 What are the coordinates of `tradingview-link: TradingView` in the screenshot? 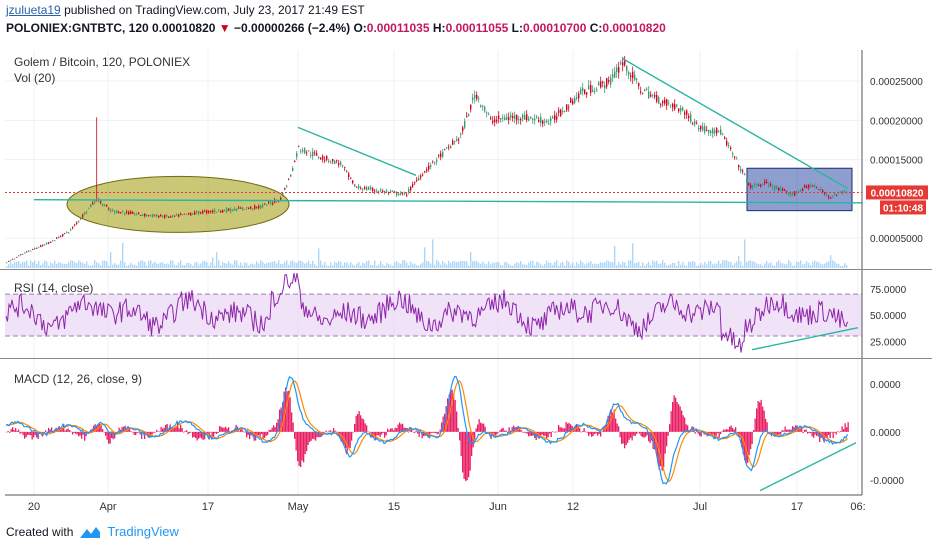 It's located at (143, 531).